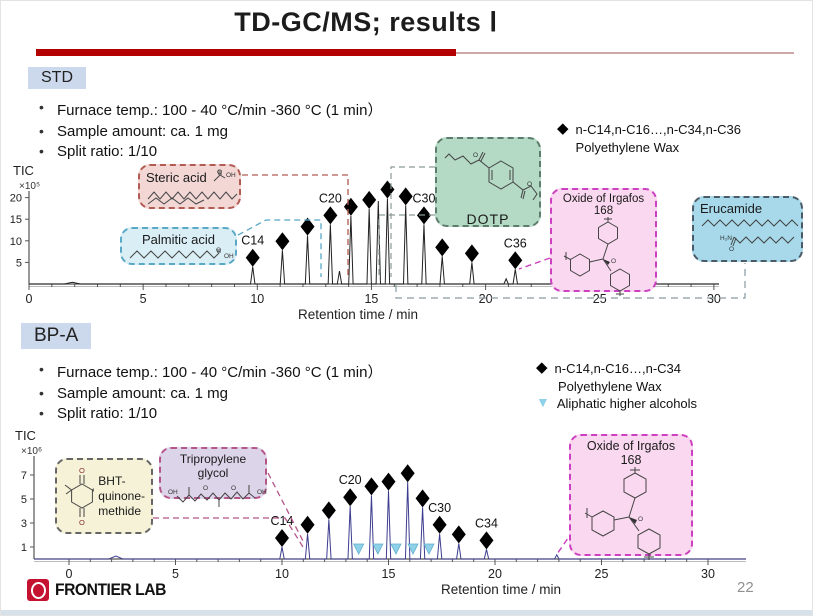  Describe the element at coordinates (29, 186) in the screenshot. I see `svg-text: ×10⁵` at that location.